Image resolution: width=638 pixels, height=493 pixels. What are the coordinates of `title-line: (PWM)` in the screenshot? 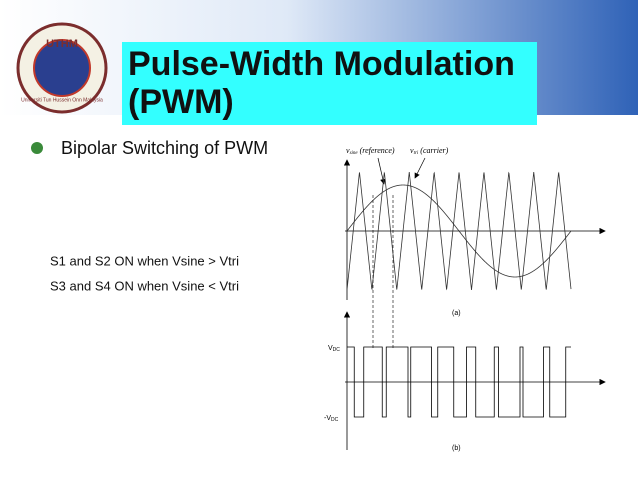 It's located at (181, 102).